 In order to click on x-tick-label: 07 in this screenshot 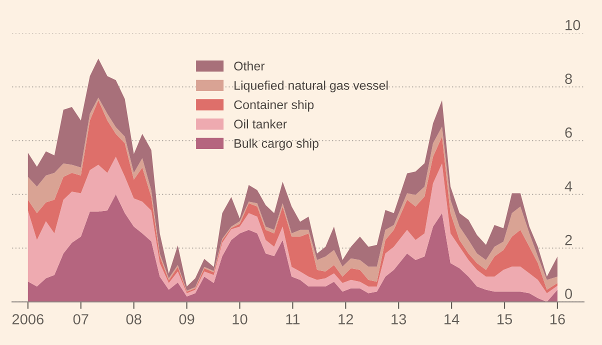, I will do `click(80, 319)`.